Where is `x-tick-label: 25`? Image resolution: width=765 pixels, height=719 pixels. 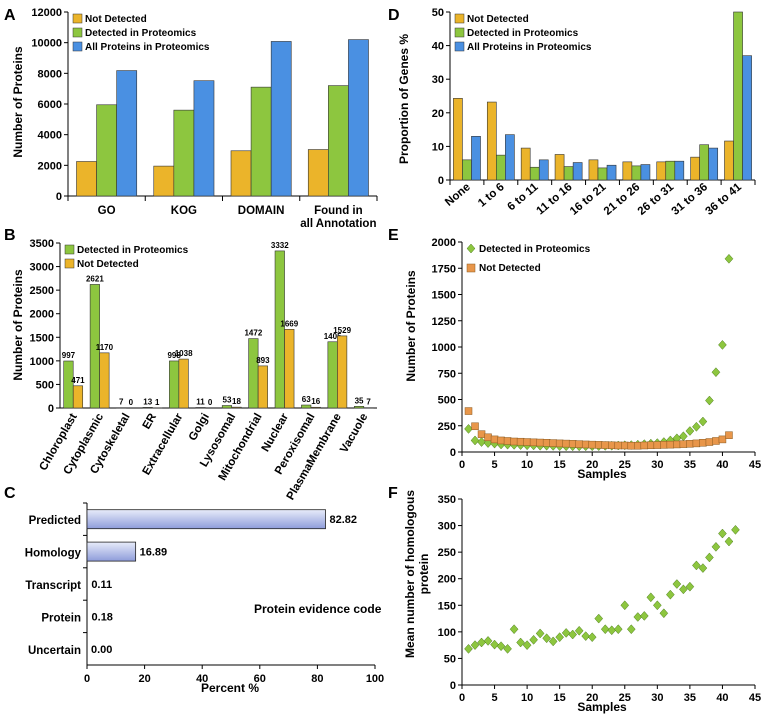 x-tick-label: 25 is located at coordinates (625, 465).